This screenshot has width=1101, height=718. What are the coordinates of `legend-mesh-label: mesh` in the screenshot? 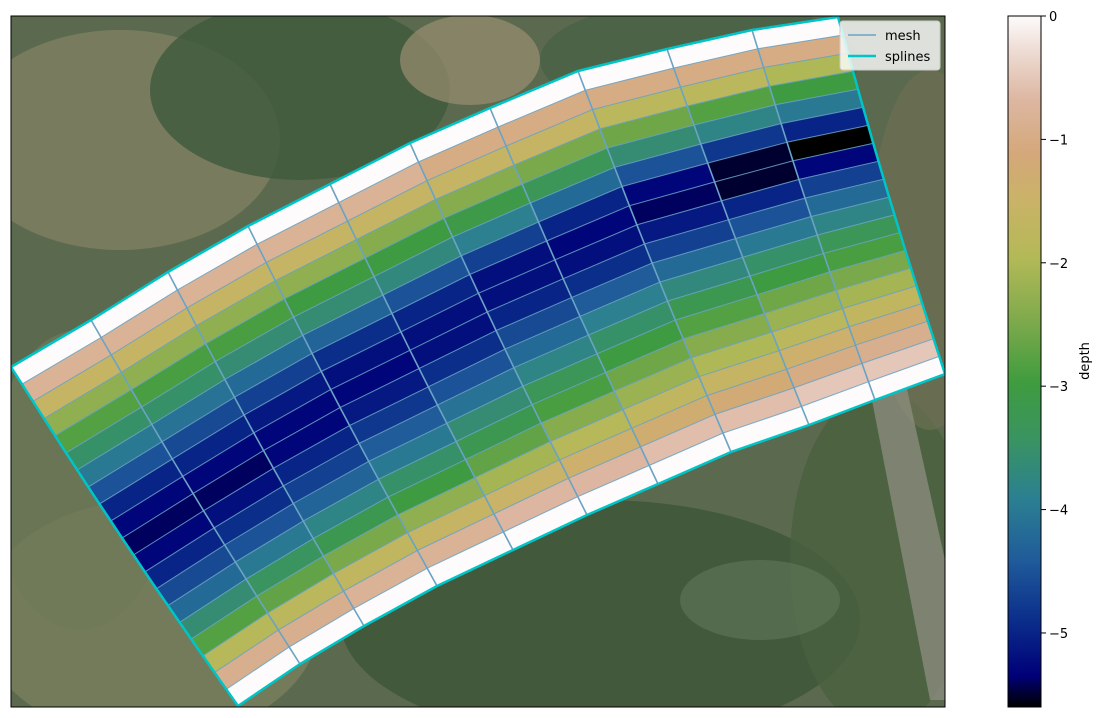 It's located at (903, 36).